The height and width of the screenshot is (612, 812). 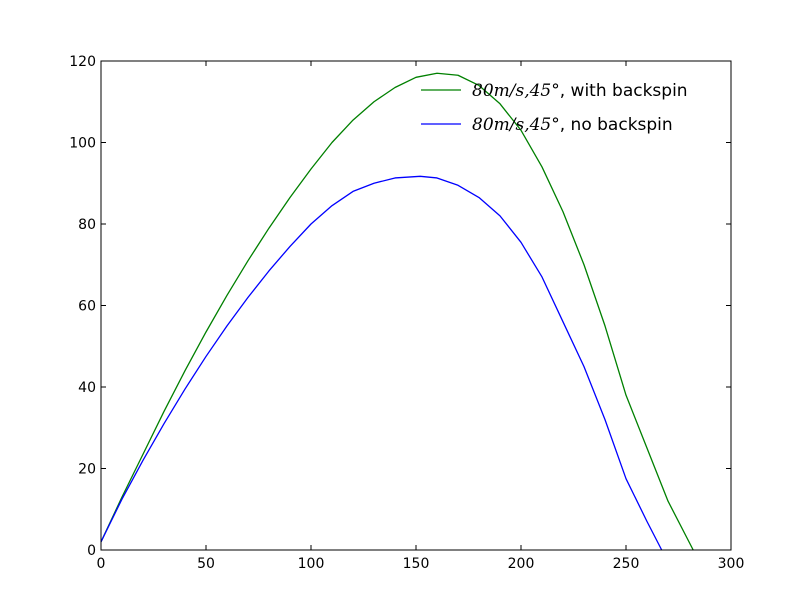 What do you see at coordinates (626, 564) in the screenshot?
I see `x-tick-label: 250` at bounding box center [626, 564].